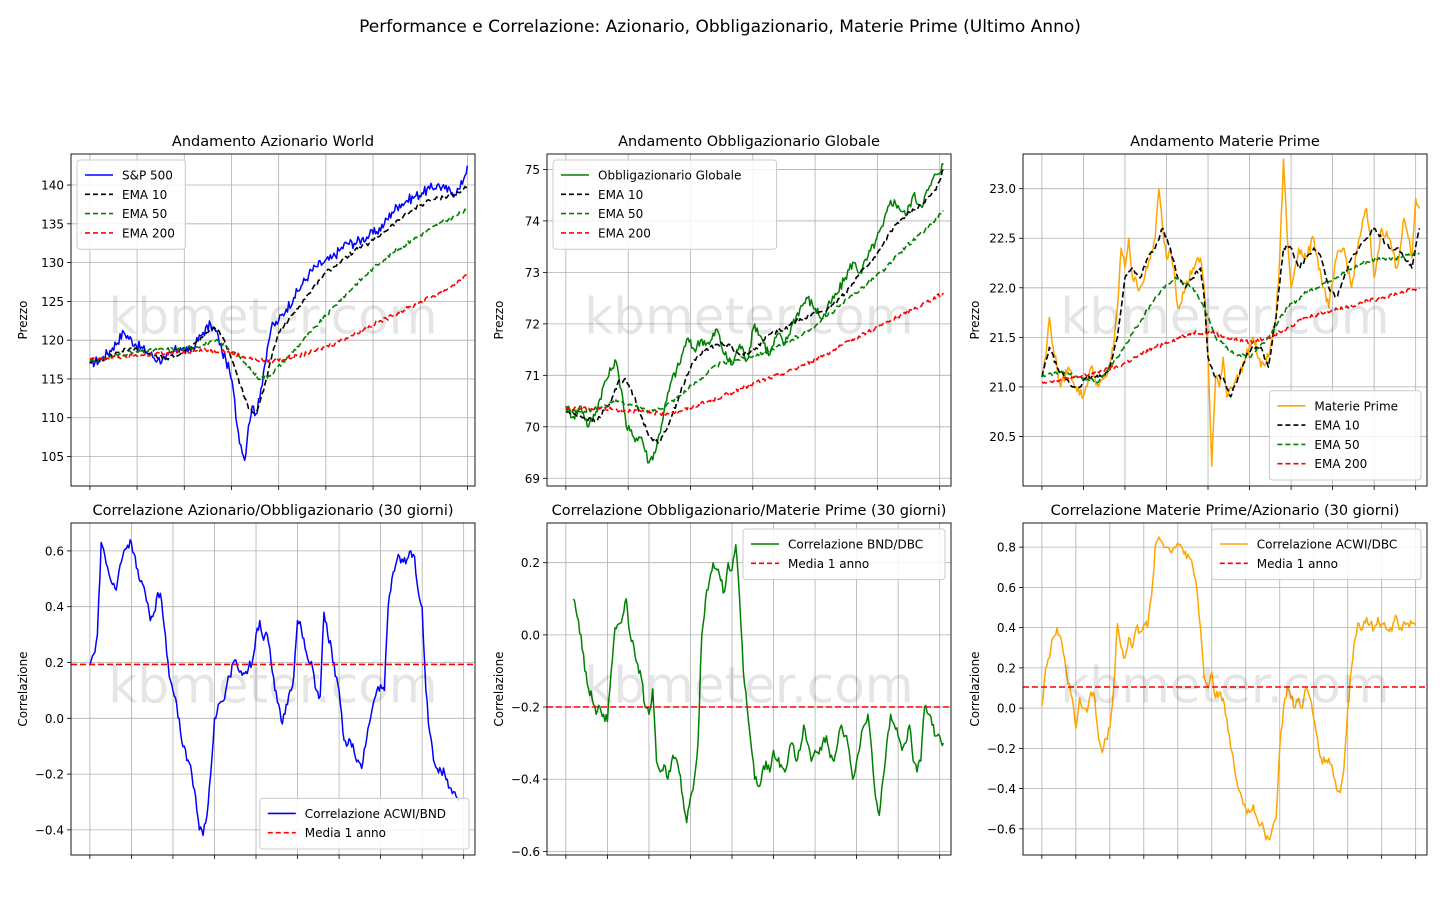  What do you see at coordinates (52, 341) in the screenshot?
I see `y-tick-label: 120` at bounding box center [52, 341].